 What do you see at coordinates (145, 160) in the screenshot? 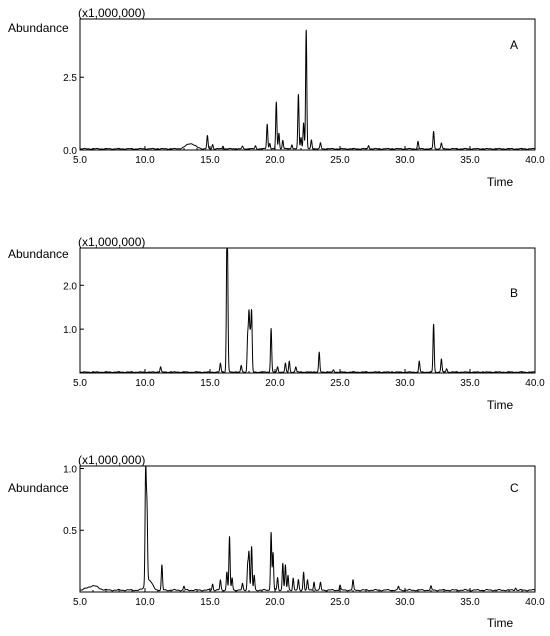
I see `panel-a-x-tick-label: 10.0` at bounding box center [145, 160].